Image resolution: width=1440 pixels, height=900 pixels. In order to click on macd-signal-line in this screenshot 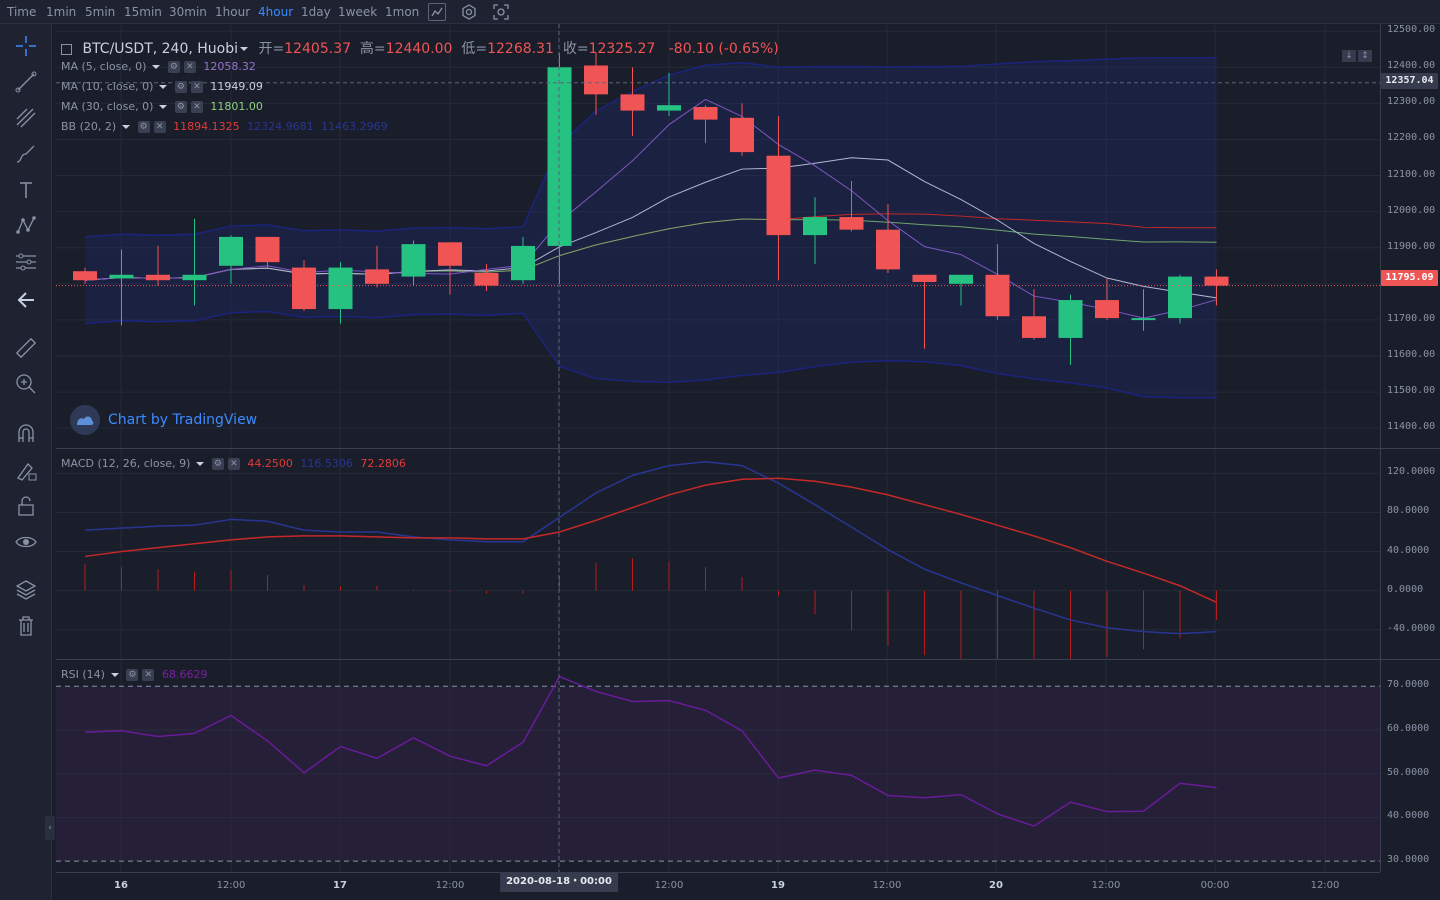, I will do `click(650, 540)`.